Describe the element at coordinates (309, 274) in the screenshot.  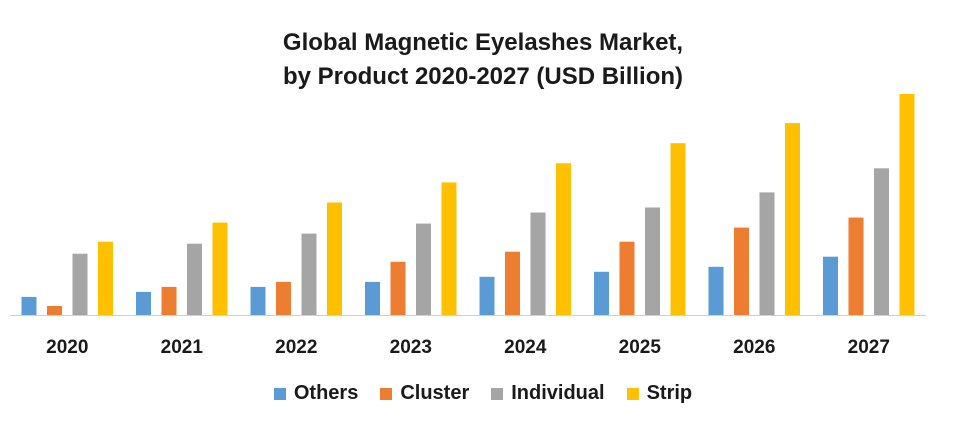
I see `bar-individual-2022` at that location.